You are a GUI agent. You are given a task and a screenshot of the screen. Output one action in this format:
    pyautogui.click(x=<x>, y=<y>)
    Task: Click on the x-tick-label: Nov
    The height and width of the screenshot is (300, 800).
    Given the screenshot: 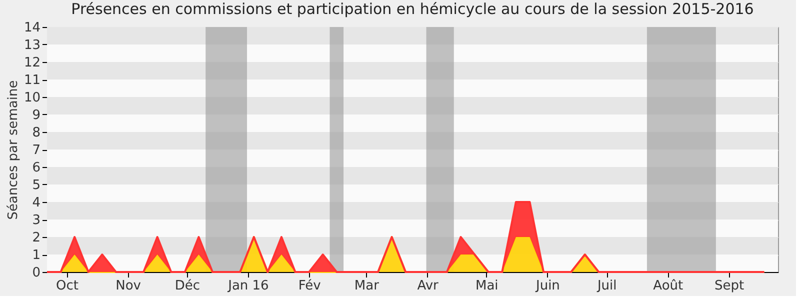 What is the action you would take?
    pyautogui.click(x=129, y=286)
    